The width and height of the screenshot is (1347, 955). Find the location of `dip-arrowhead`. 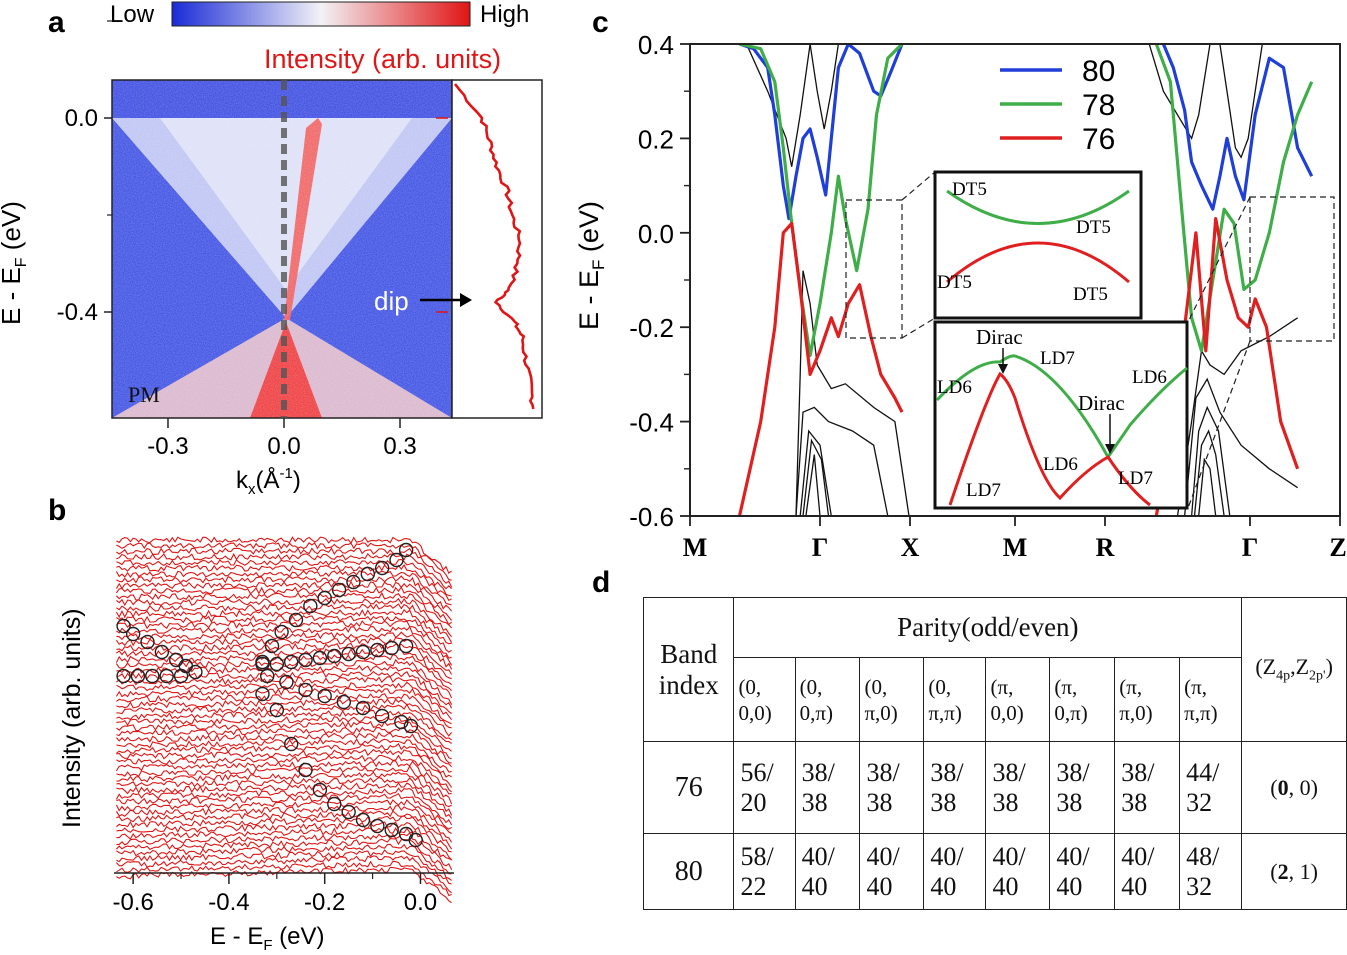

dip-arrowhead is located at coordinates (466, 300).